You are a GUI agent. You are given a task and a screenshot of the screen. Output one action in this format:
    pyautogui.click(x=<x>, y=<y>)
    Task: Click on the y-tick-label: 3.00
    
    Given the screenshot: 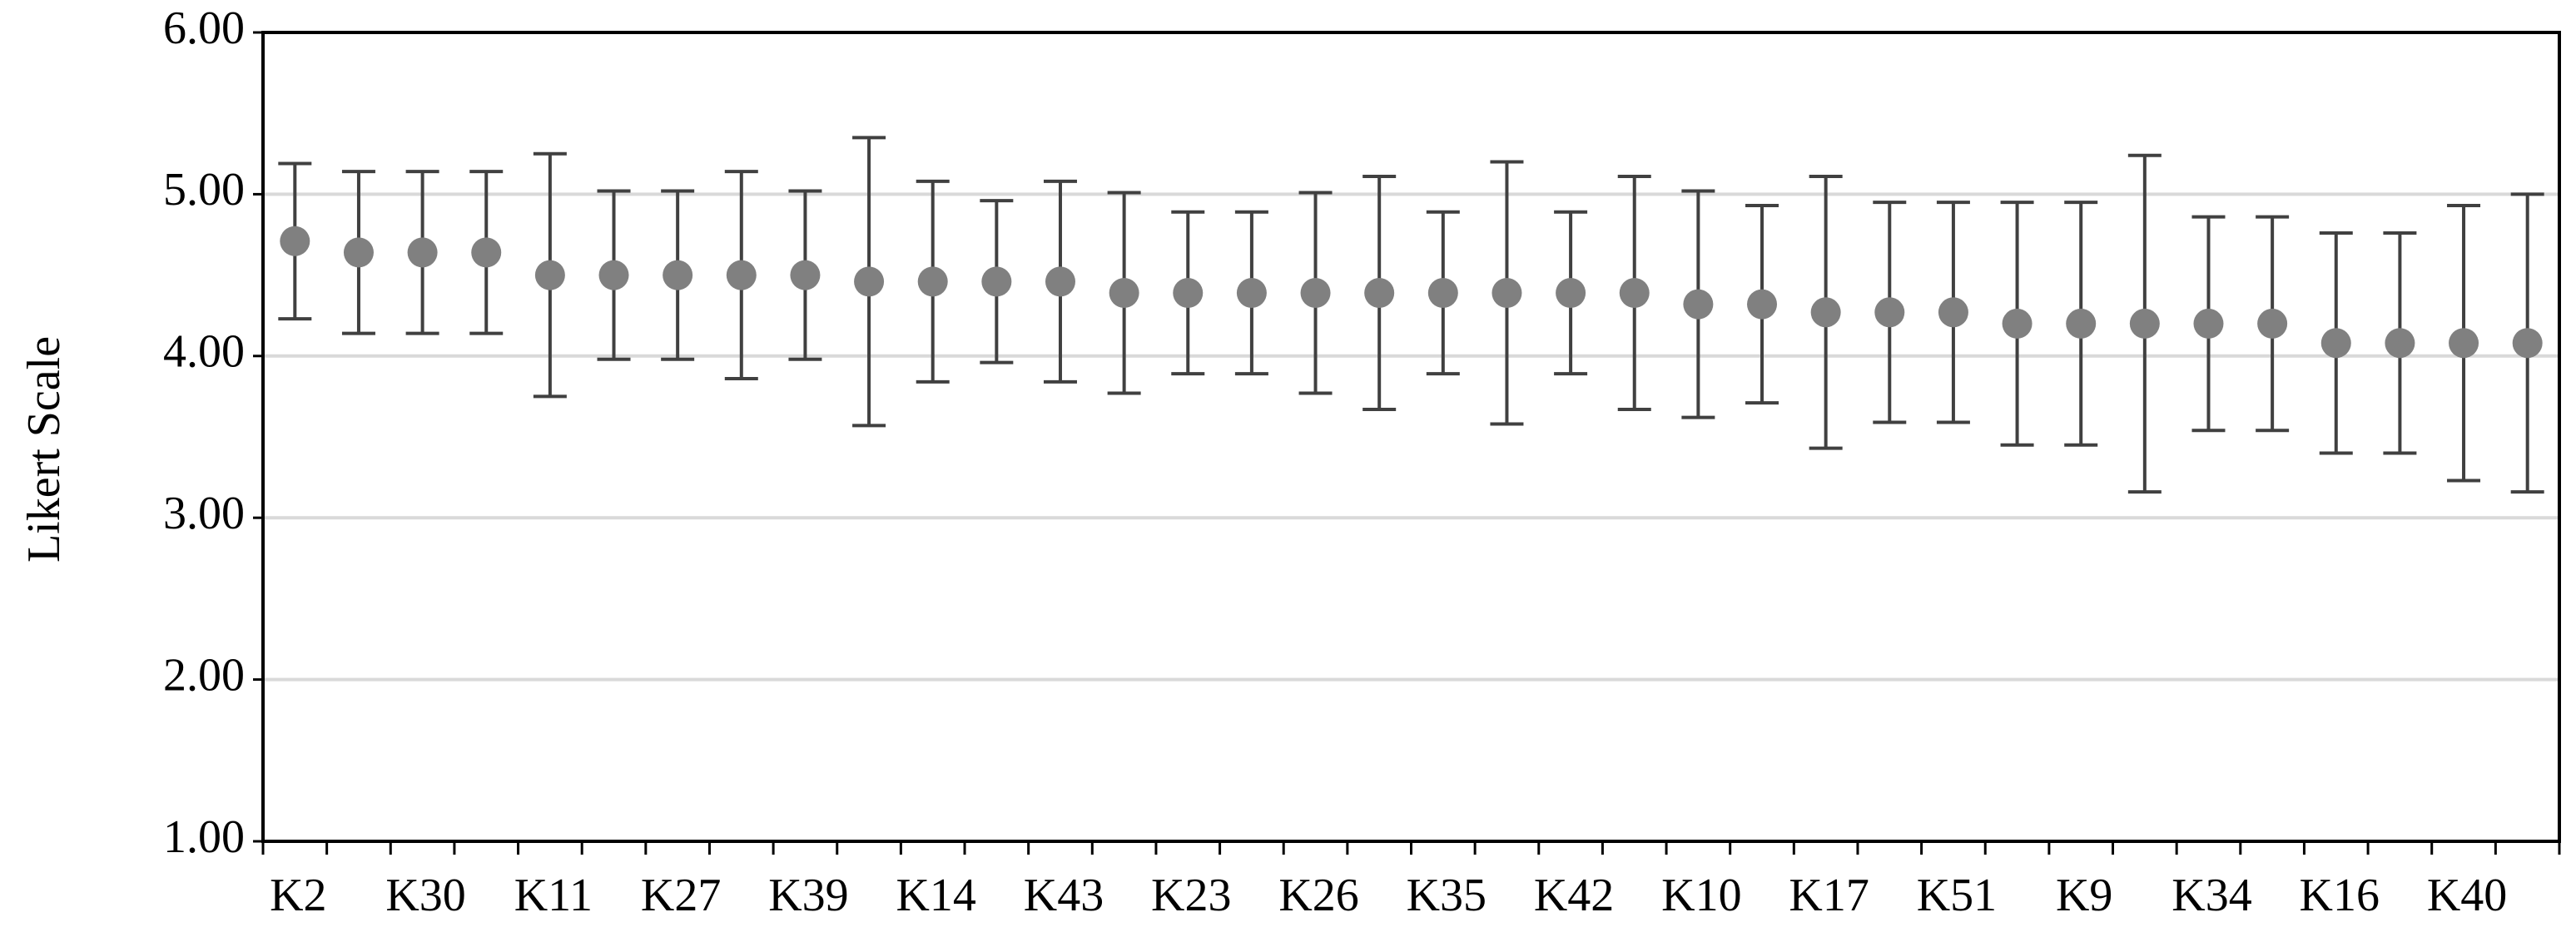 What is the action you would take?
    pyautogui.click(x=204, y=513)
    